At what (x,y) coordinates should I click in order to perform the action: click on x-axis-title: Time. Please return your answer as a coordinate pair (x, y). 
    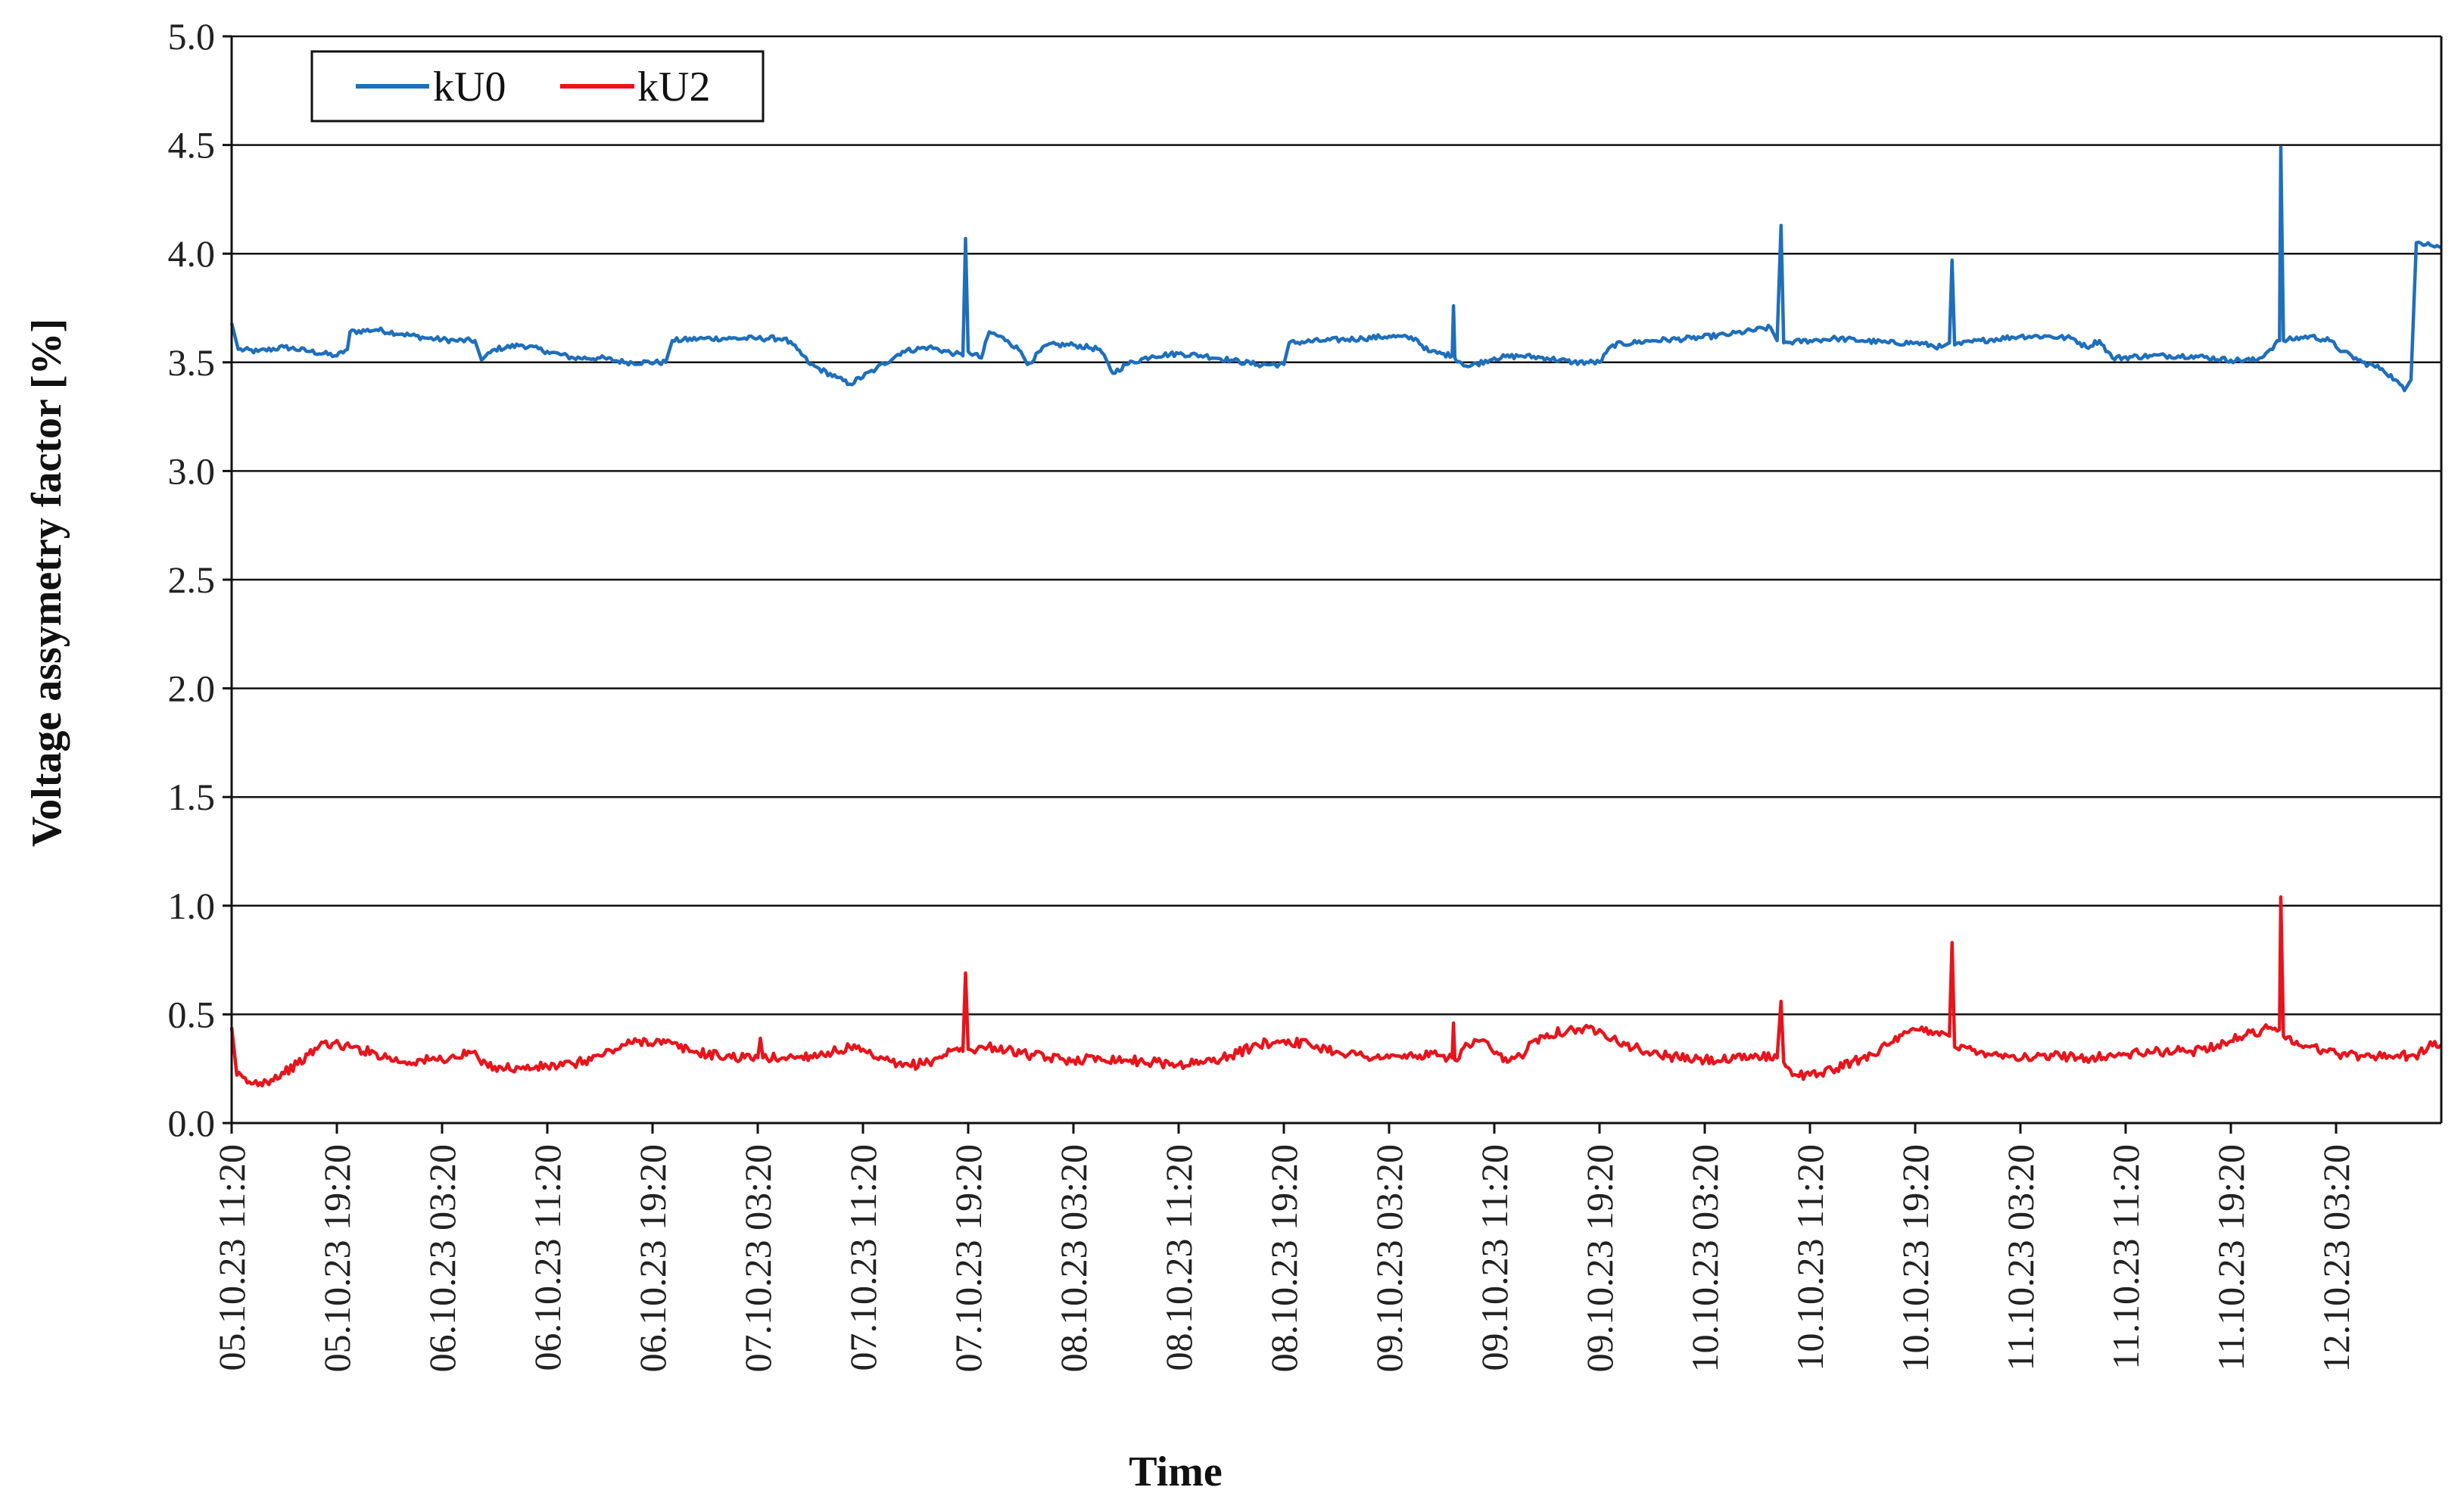
    Looking at the image, I should click on (1175, 1471).